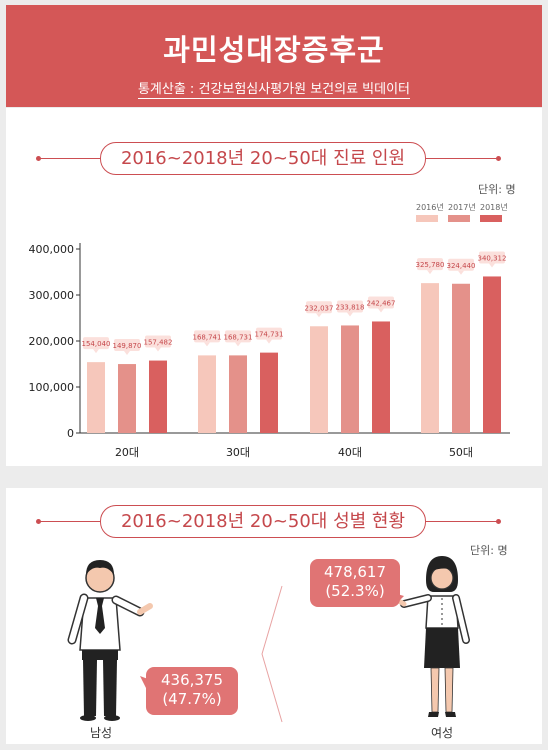 This screenshot has height=750, width=548. I want to click on legend-2016: 2016년, so click(430, 212).